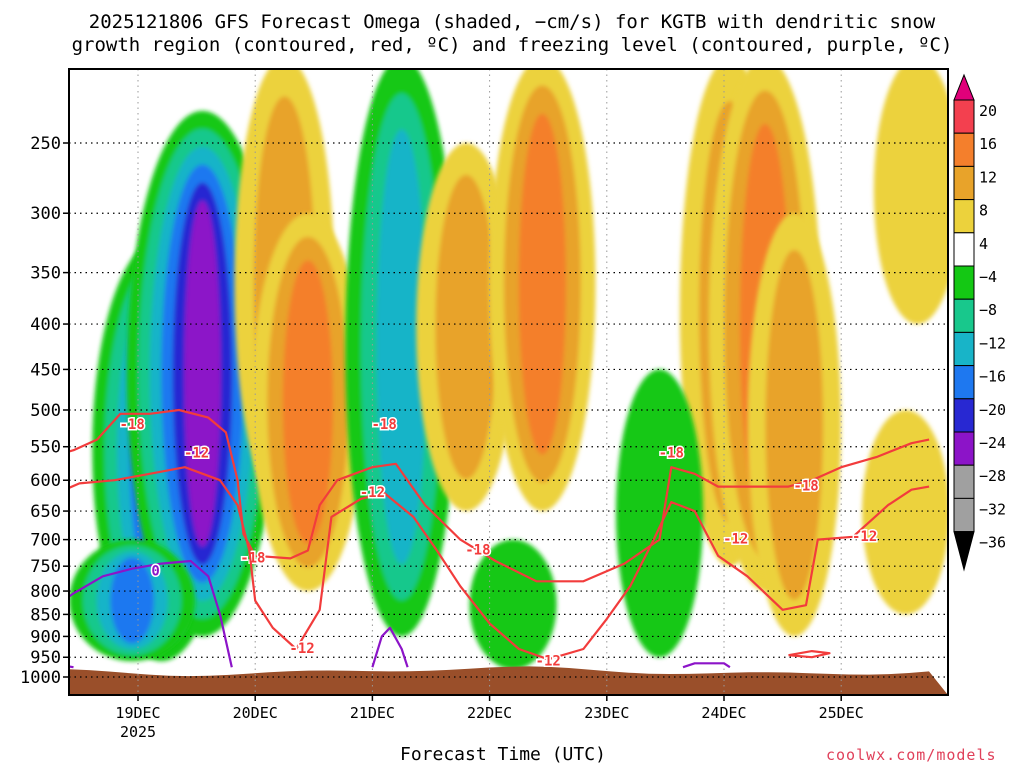  I want to click on y-tick-label: 250, so click(45, 144).